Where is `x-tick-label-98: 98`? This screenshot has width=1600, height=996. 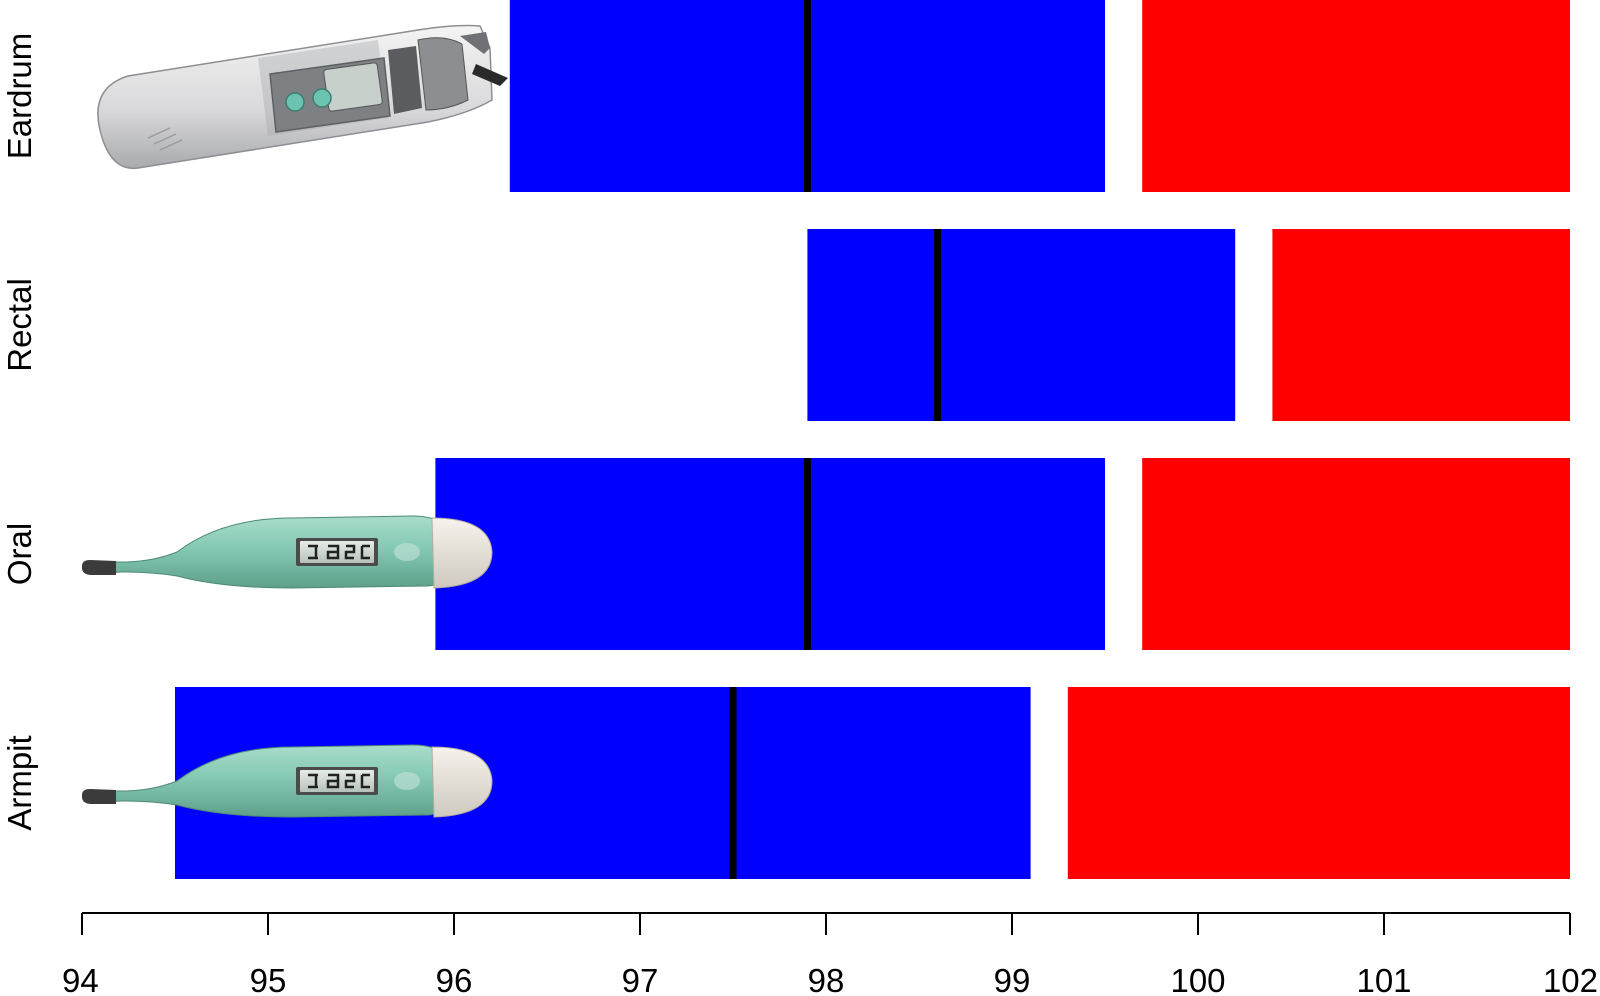
x-tick-label-98: 98 is located at coordinates (826, 979).